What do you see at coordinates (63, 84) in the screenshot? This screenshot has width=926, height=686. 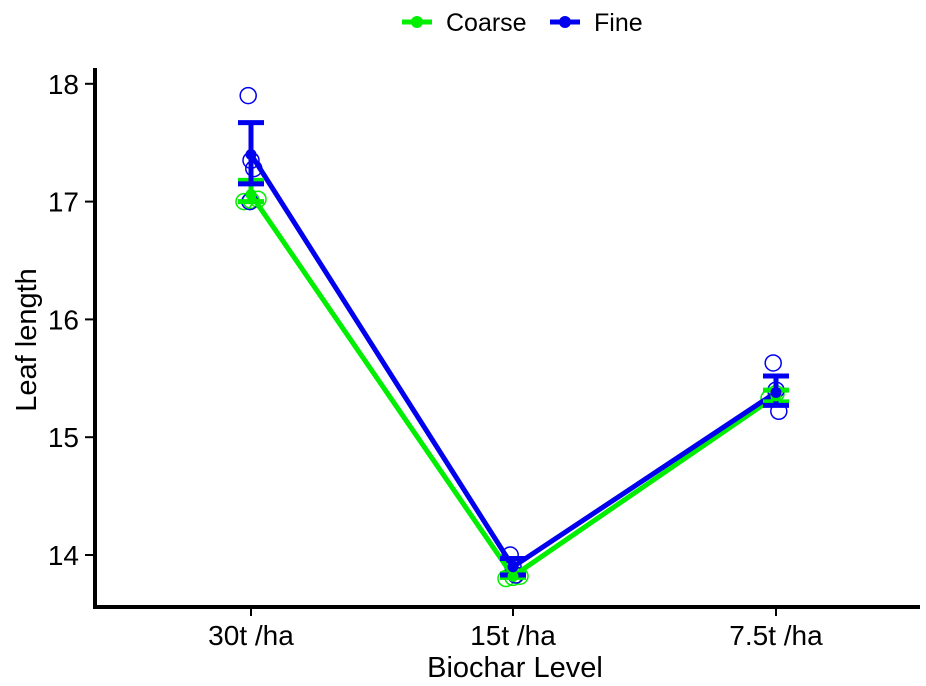 I see `y-tick-label: 18` at bounding box center [63, 84].